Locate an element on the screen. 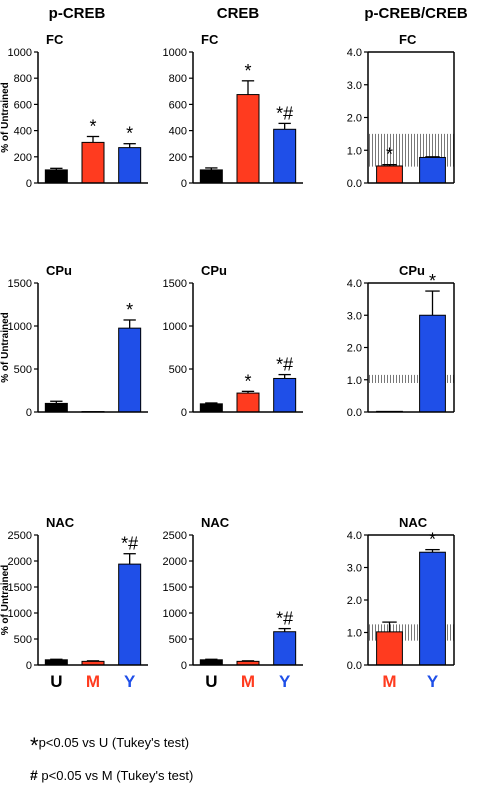  chart-panel-2: * *# 0 200 400 600 800 1000 FC is located at coordinates (233, 111).